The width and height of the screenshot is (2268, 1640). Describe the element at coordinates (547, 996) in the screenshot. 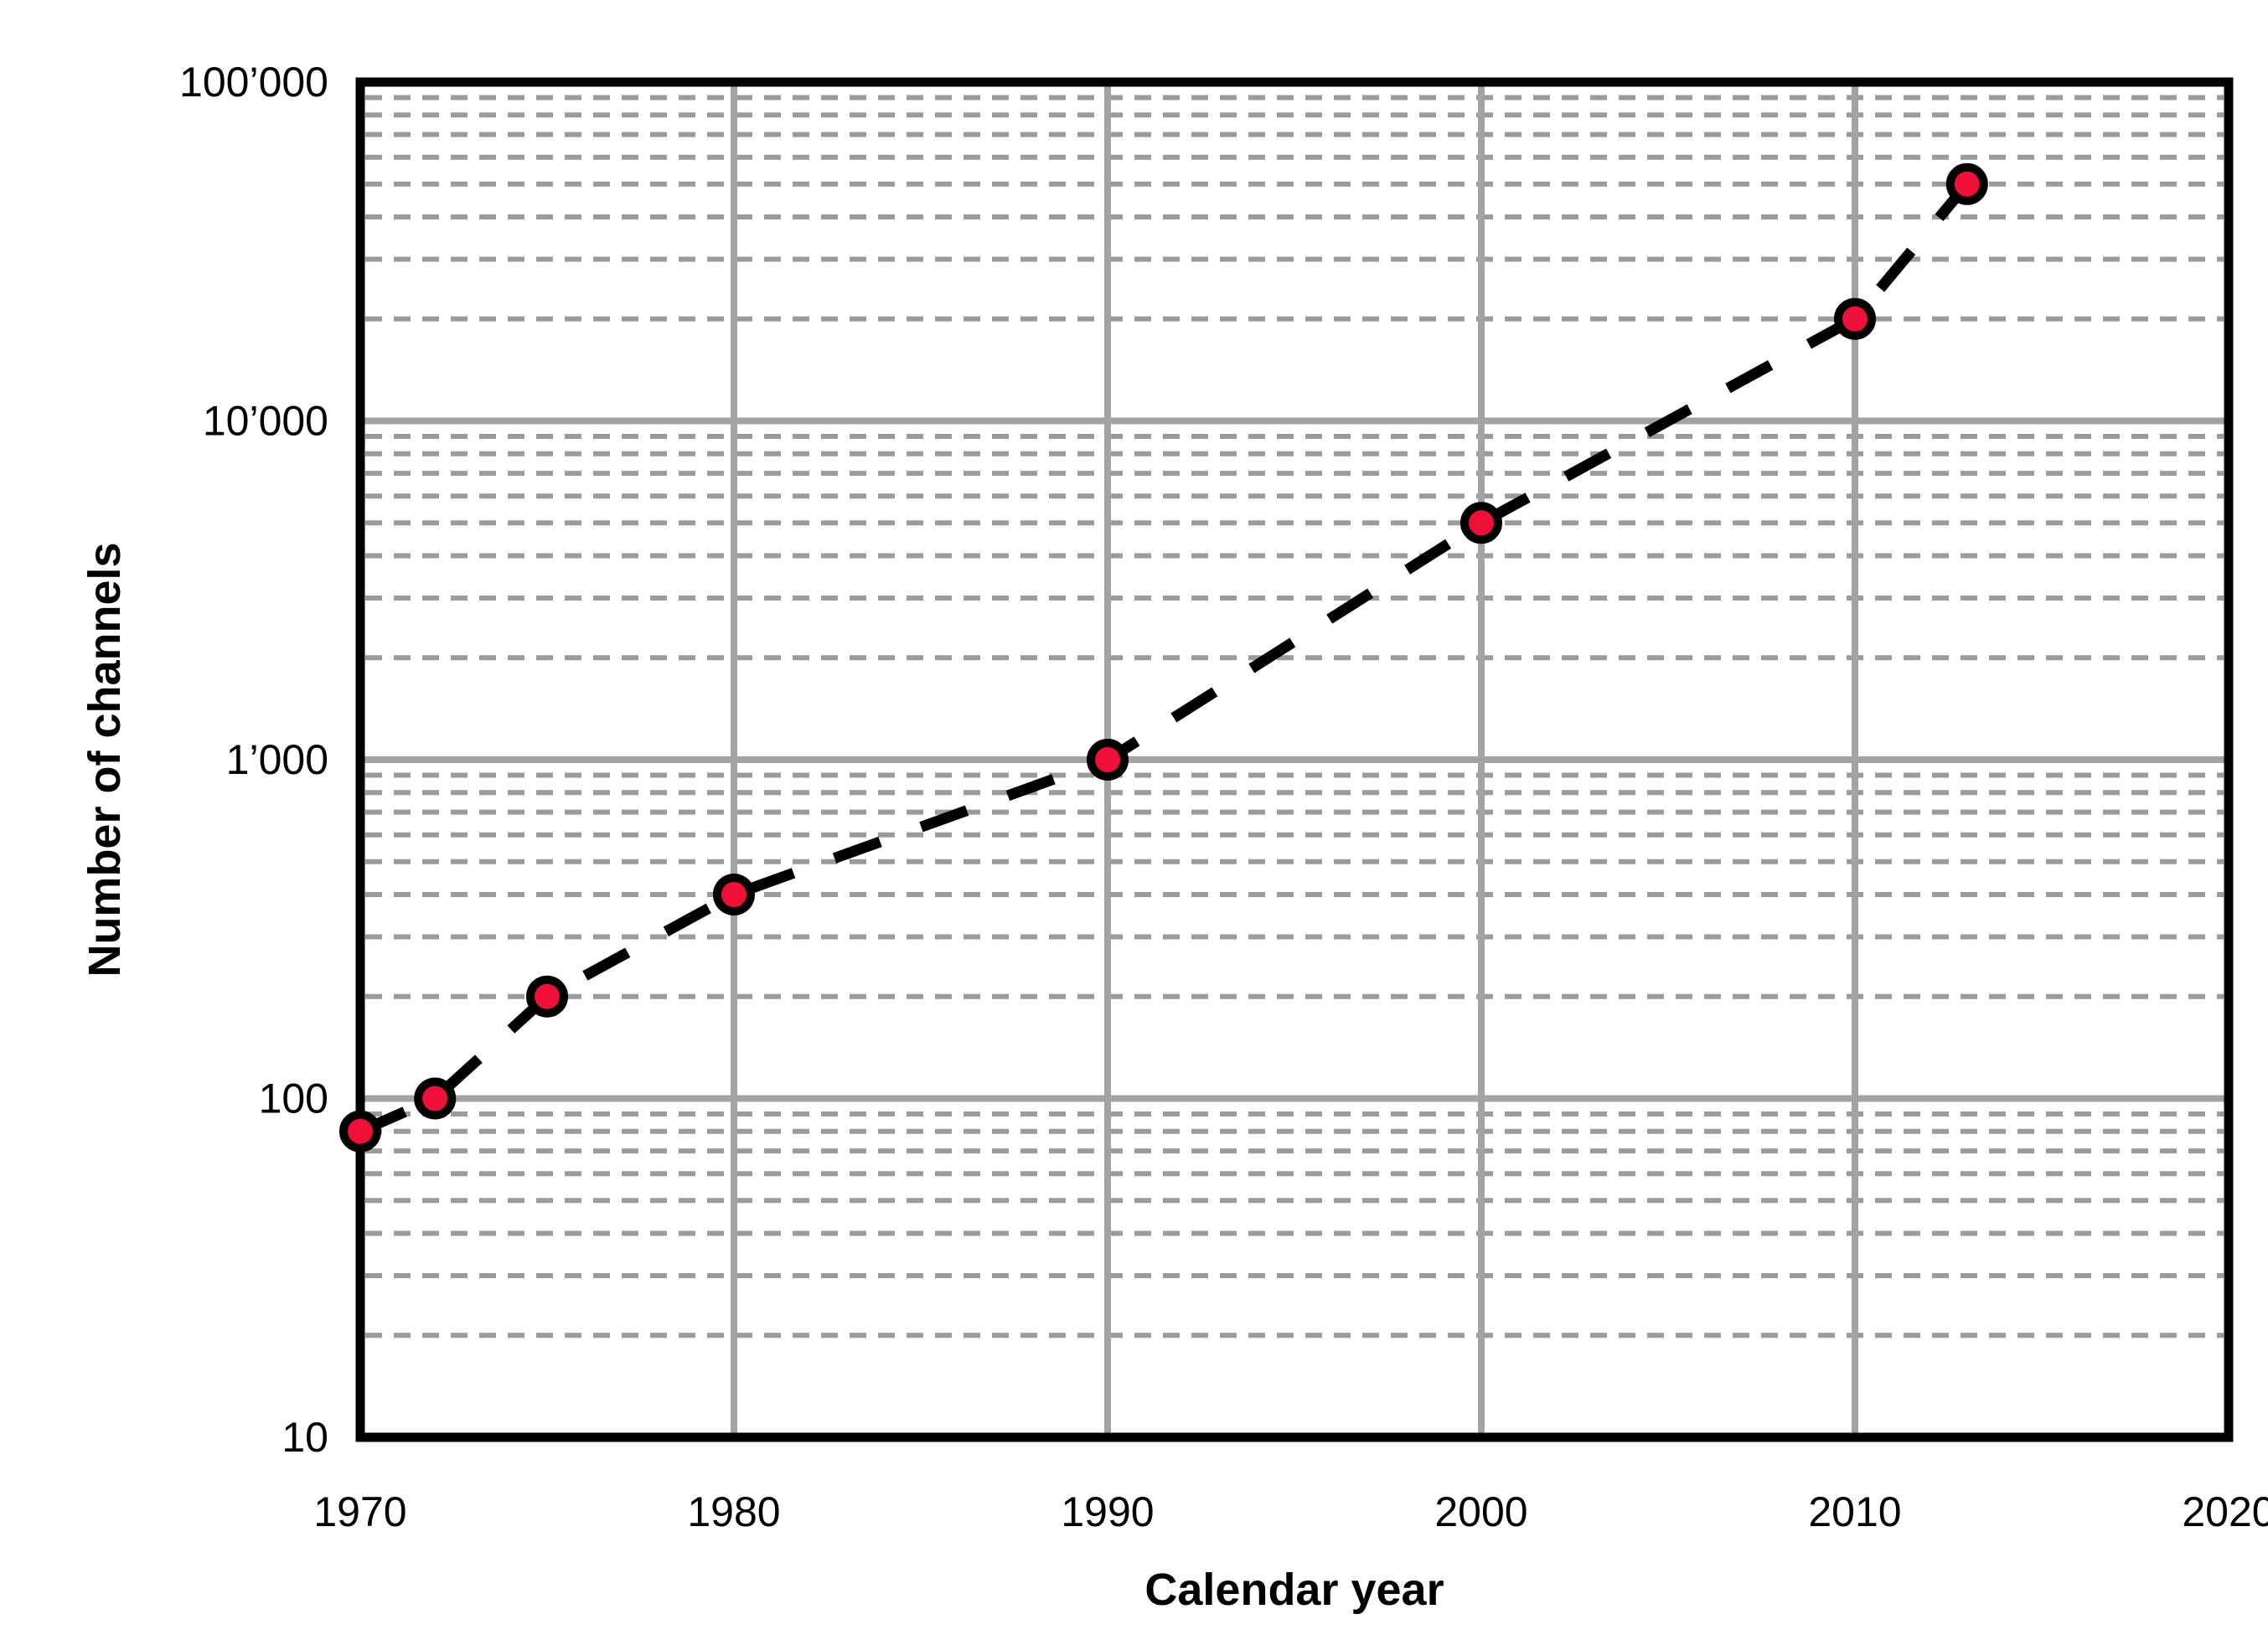

I see `data-point-1975` at that location.